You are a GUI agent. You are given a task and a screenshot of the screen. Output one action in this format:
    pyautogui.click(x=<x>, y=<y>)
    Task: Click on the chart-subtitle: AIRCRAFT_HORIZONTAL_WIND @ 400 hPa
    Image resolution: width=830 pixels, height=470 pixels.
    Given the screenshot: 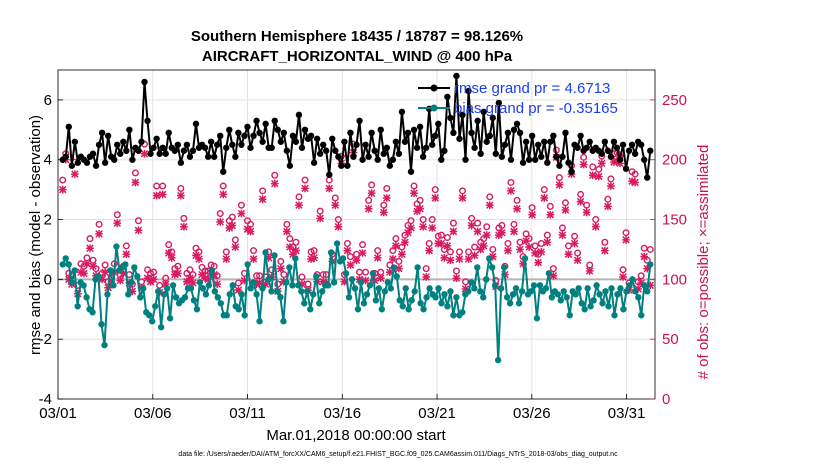 What is the action you would take?
    pyautogui.click(x=357, y=56)
    